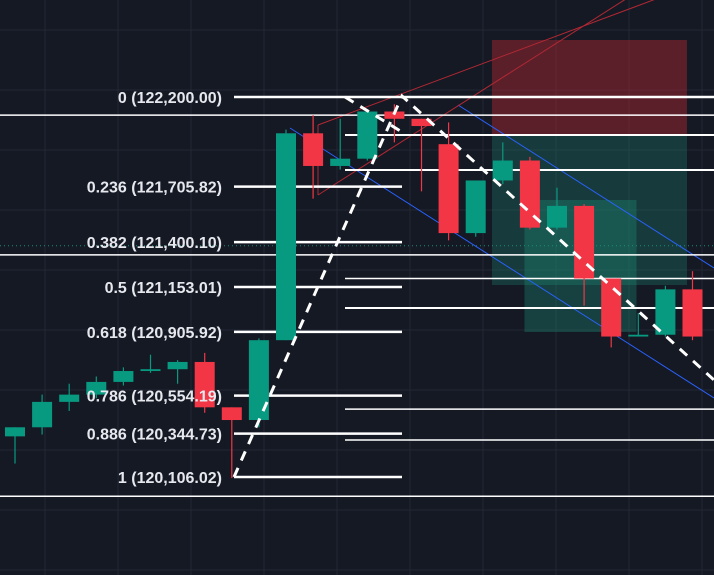 The height and width of the screenshot is (575, 714). Describe the element at coordinates (154, 243) in the screenshot. I see `fib-level-label: 0.382 (121,400.10)` at that location.